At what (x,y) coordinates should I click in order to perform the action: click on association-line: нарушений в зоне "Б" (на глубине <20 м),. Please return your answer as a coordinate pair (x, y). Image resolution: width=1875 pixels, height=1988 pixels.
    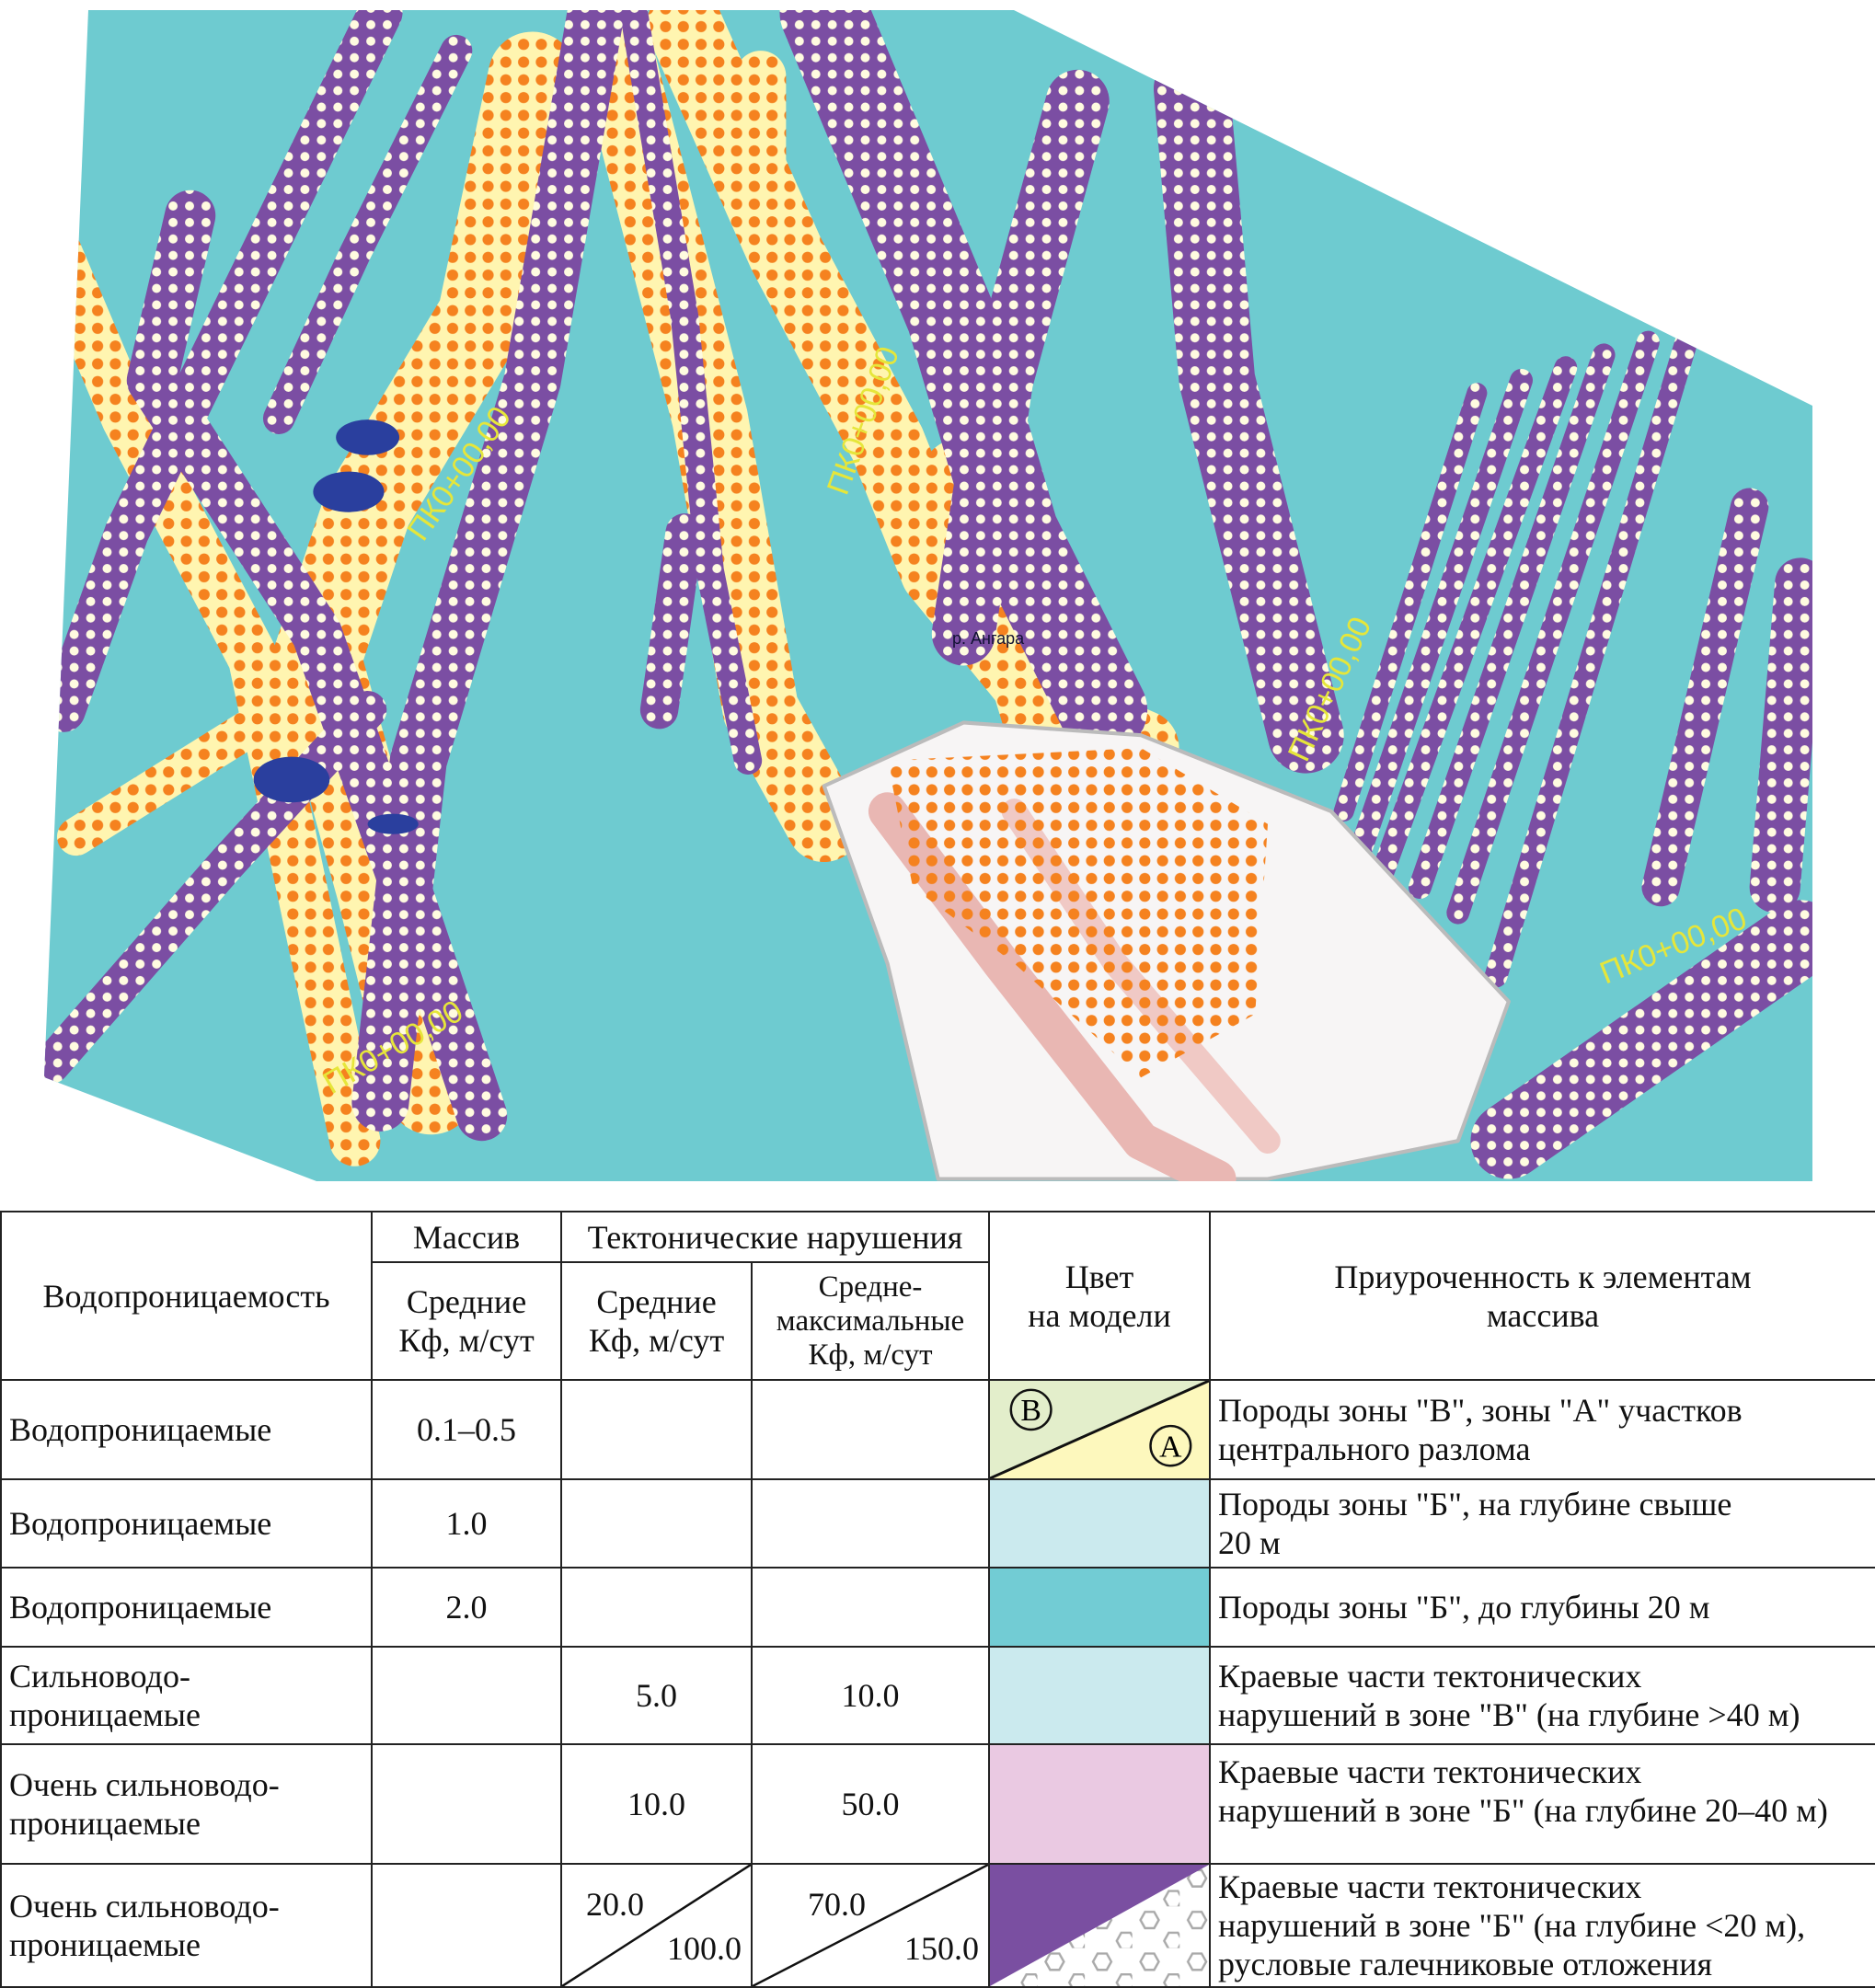
    Looking at the image, I should click on (1512, 1925).